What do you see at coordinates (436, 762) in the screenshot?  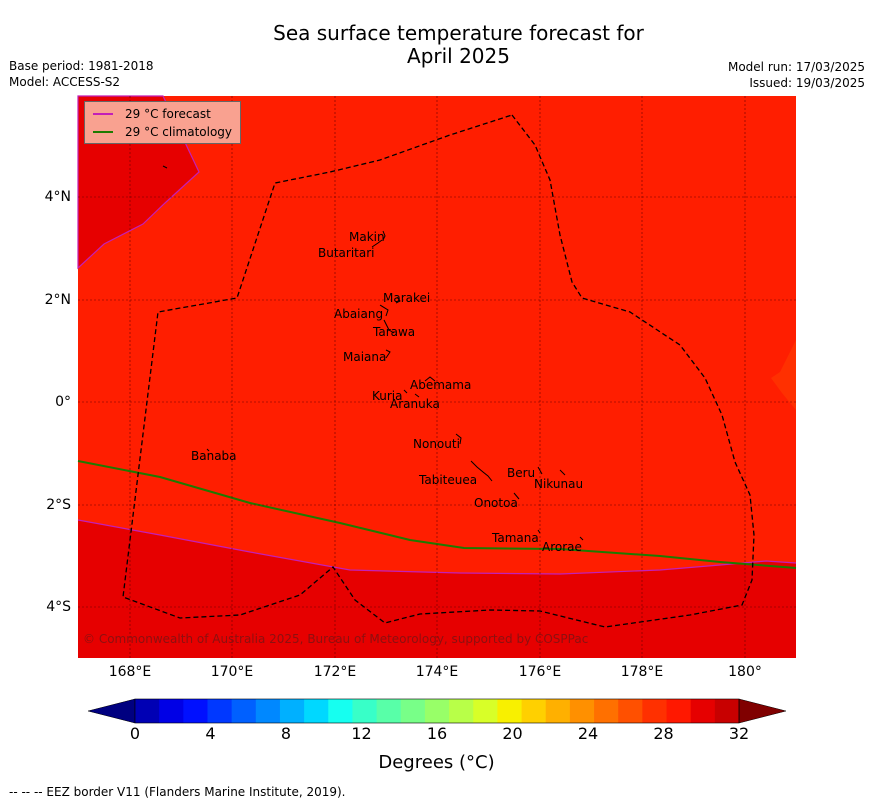 I see `colorbar-units-label: Degrees (°C)` at bounding box center [436, 762].